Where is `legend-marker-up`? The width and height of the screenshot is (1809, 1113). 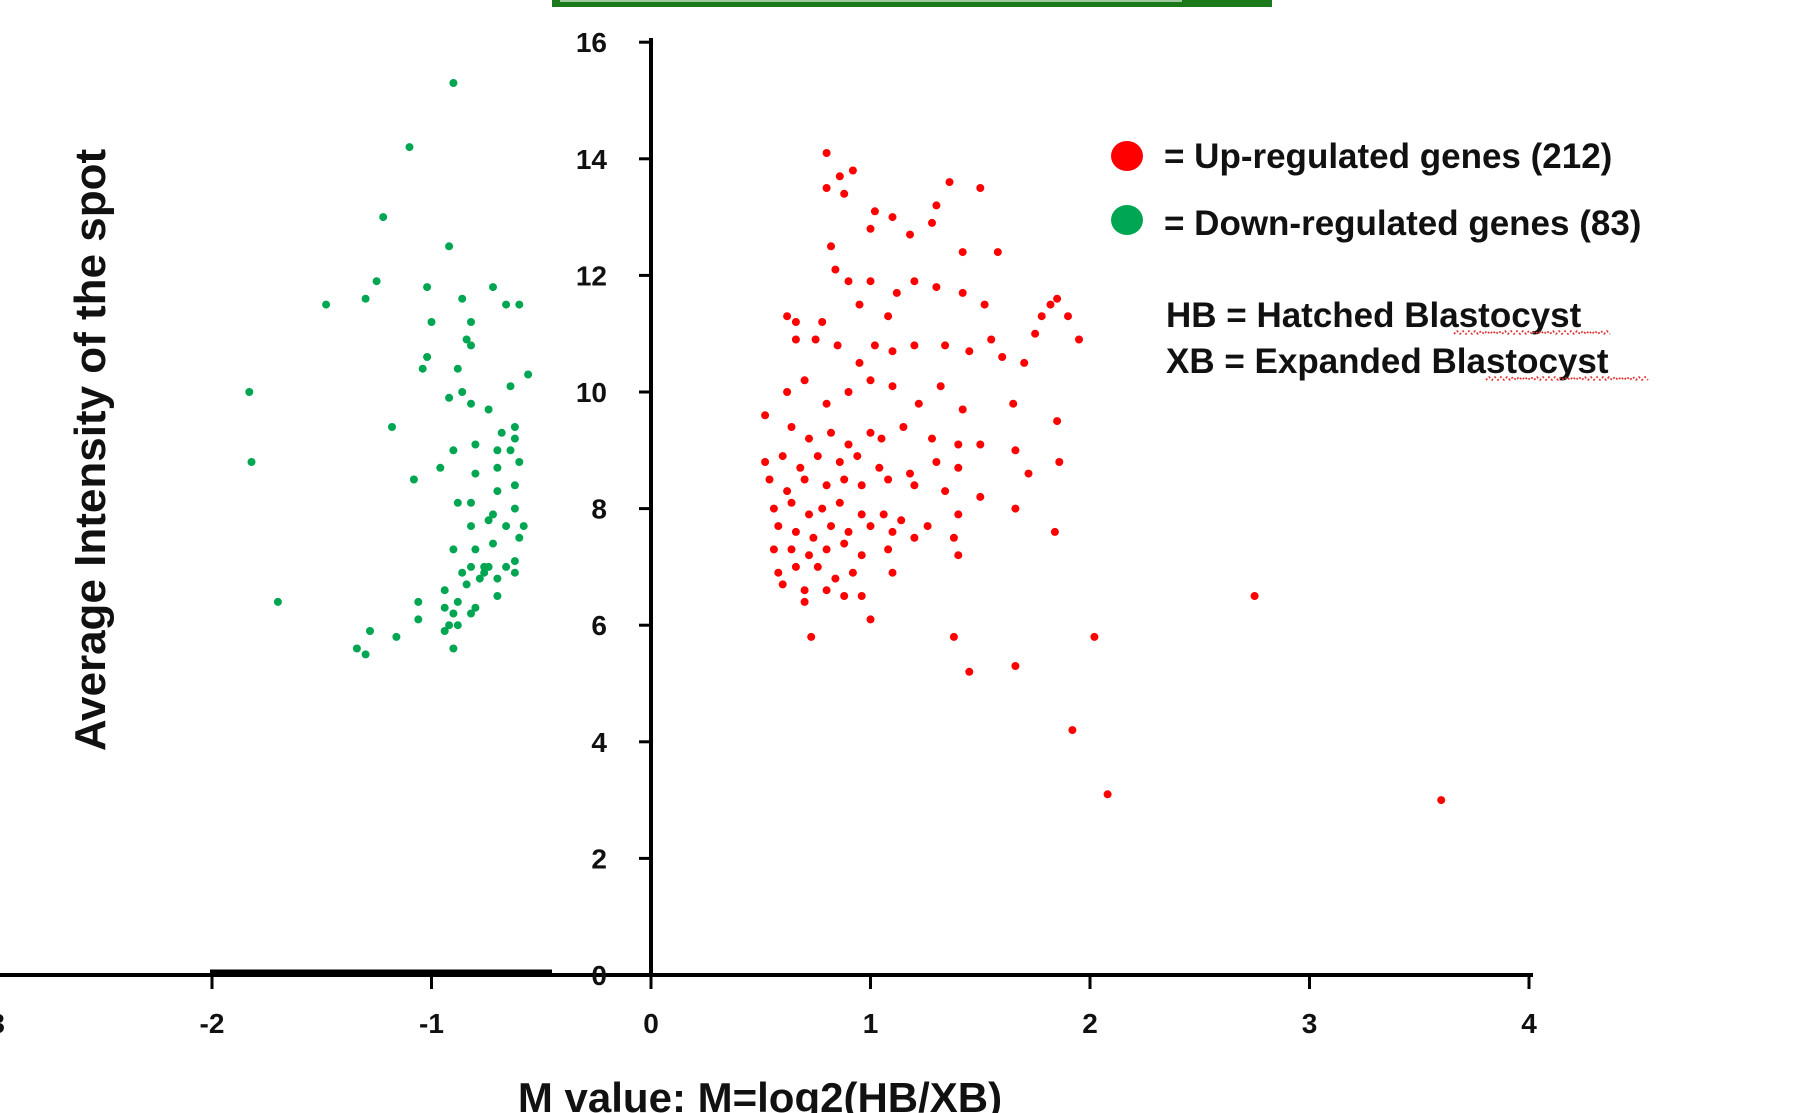
legend-marker-up is located at coordinates (1127, 156).